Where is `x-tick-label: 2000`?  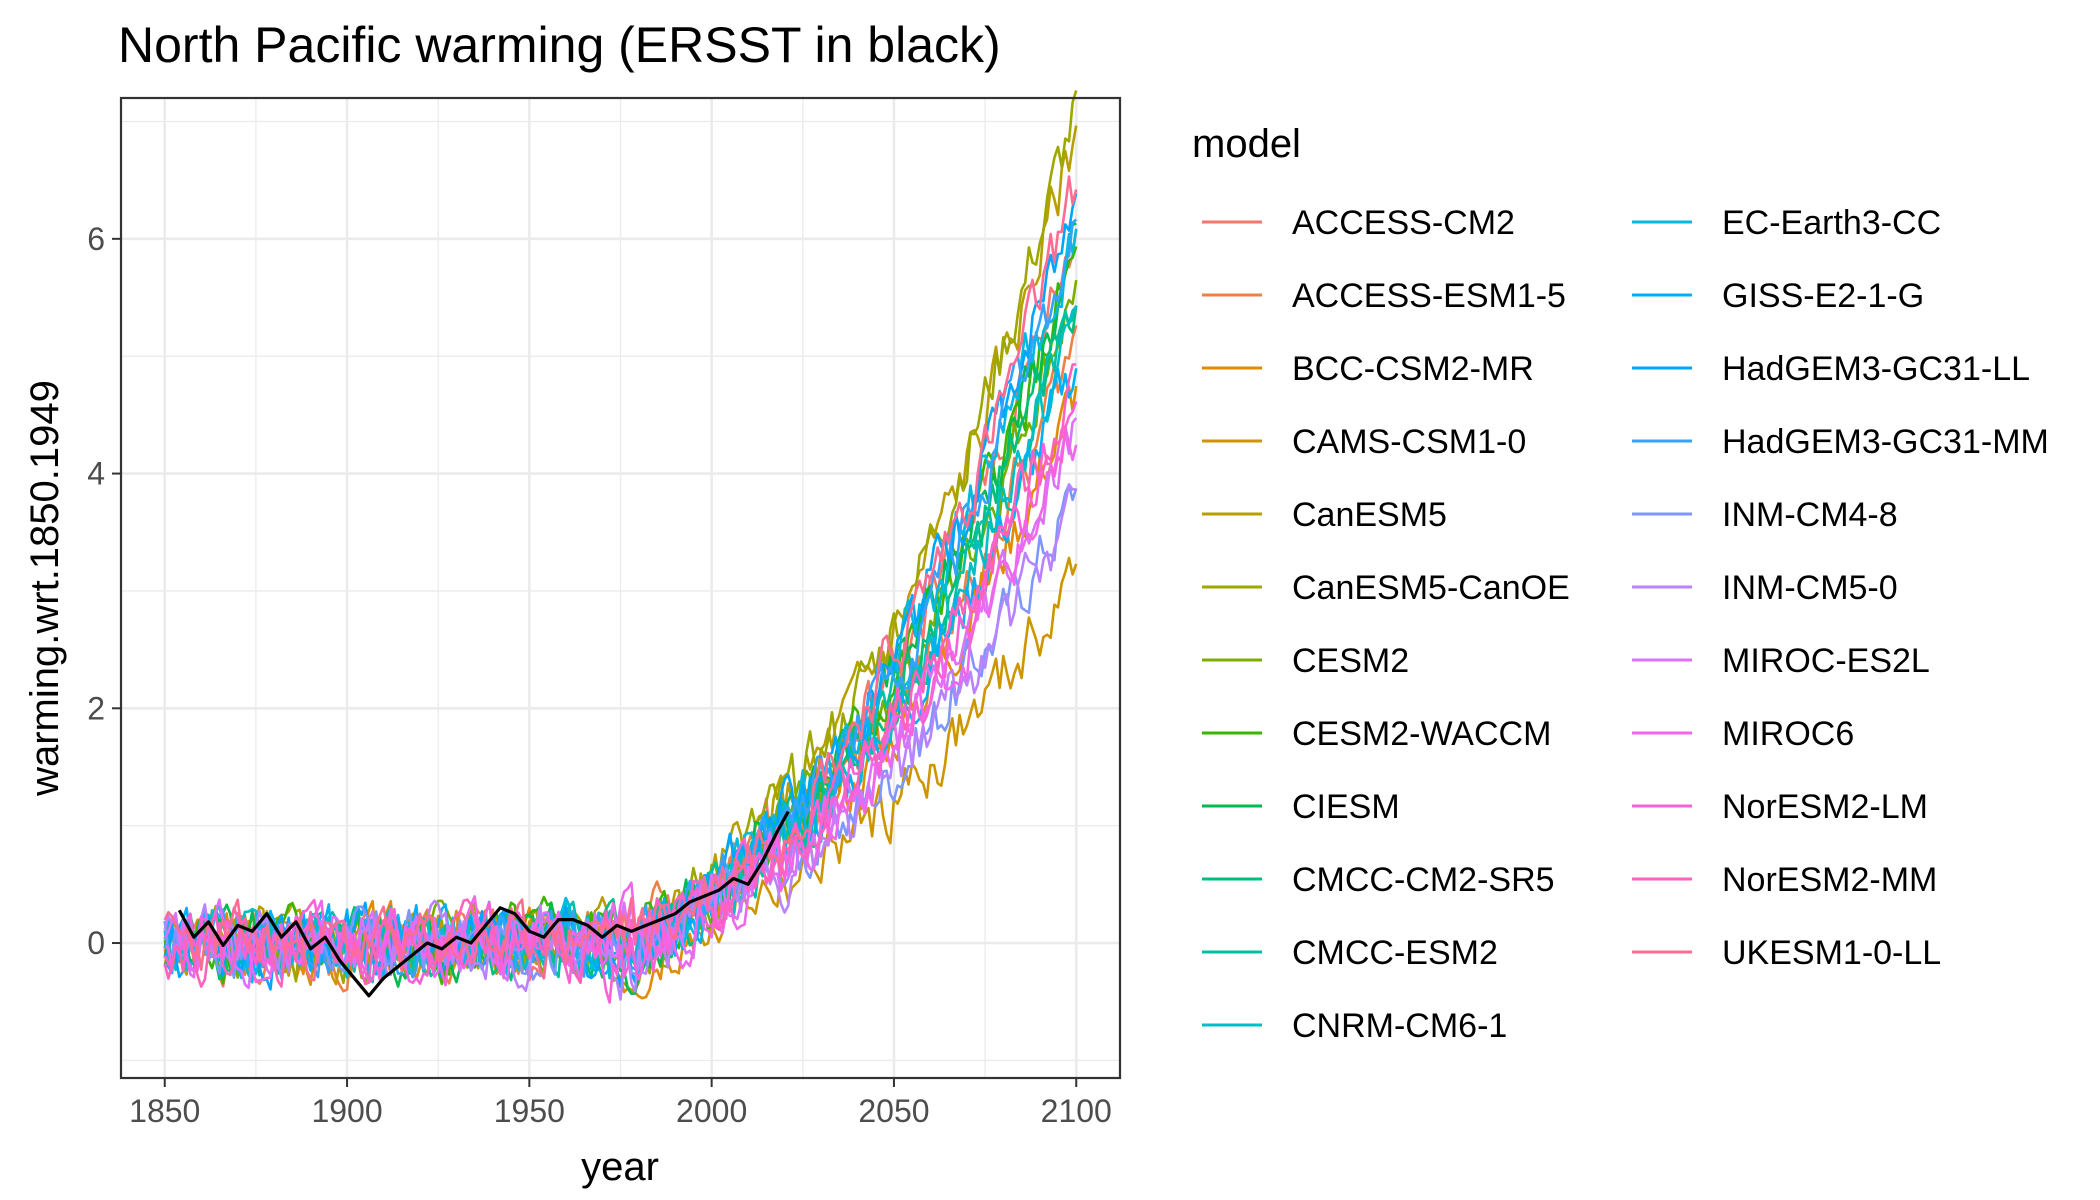
x-tick-label: 2000 is located at coordinates (711, 1111).